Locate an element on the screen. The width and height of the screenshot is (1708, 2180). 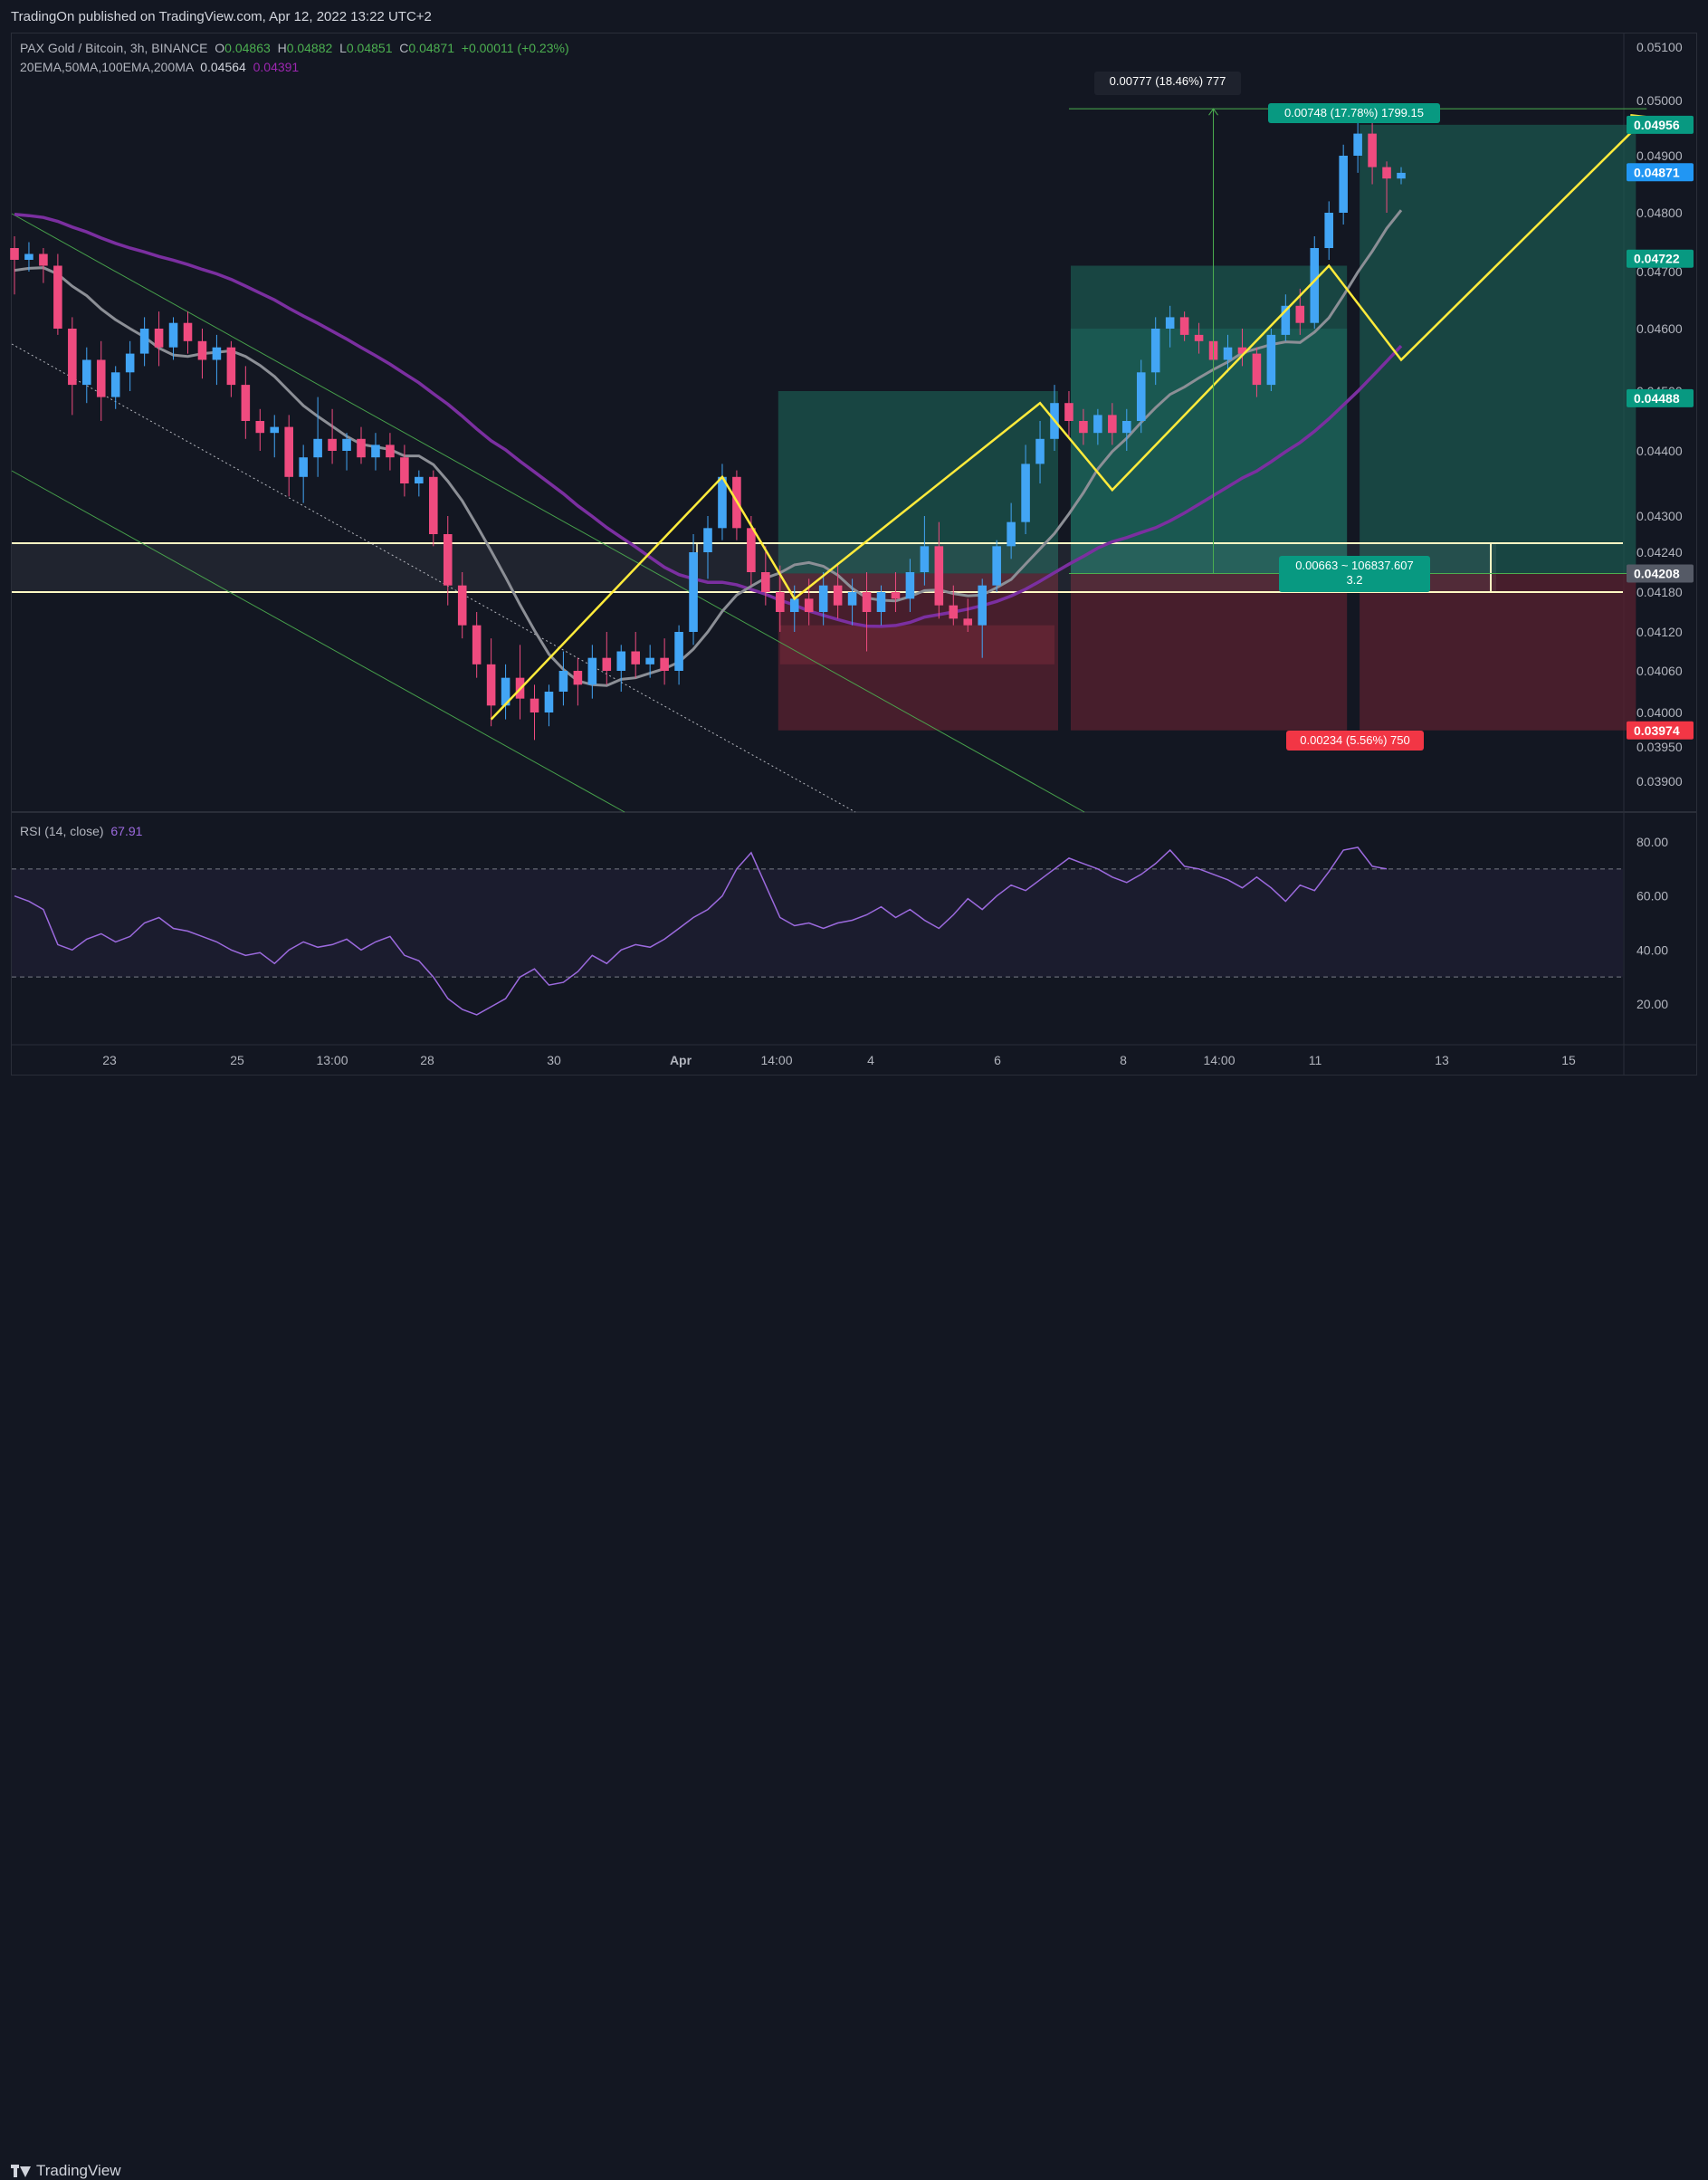
price-tick-label: 0.04900 is located at coordinates (1659, 155).